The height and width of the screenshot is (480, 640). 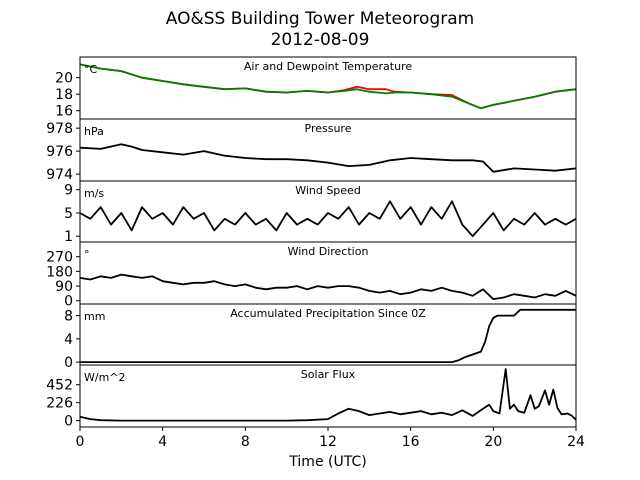 I want to click on panel-2: 1 5 9 Wind Speed m/s, so click(x=320, y=212).